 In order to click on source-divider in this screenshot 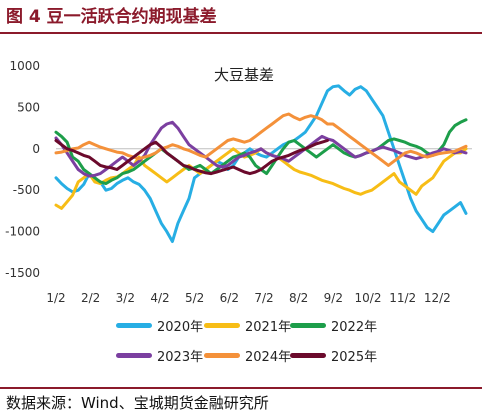, I will do `click(241, 388)`.